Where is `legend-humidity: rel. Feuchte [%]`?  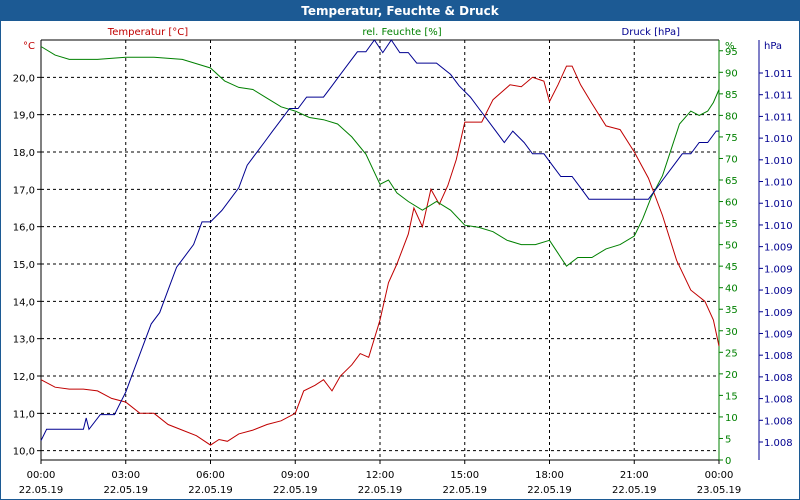
legend-humidity: rel. Feuchte [%] is located at coordinates (401, 32).